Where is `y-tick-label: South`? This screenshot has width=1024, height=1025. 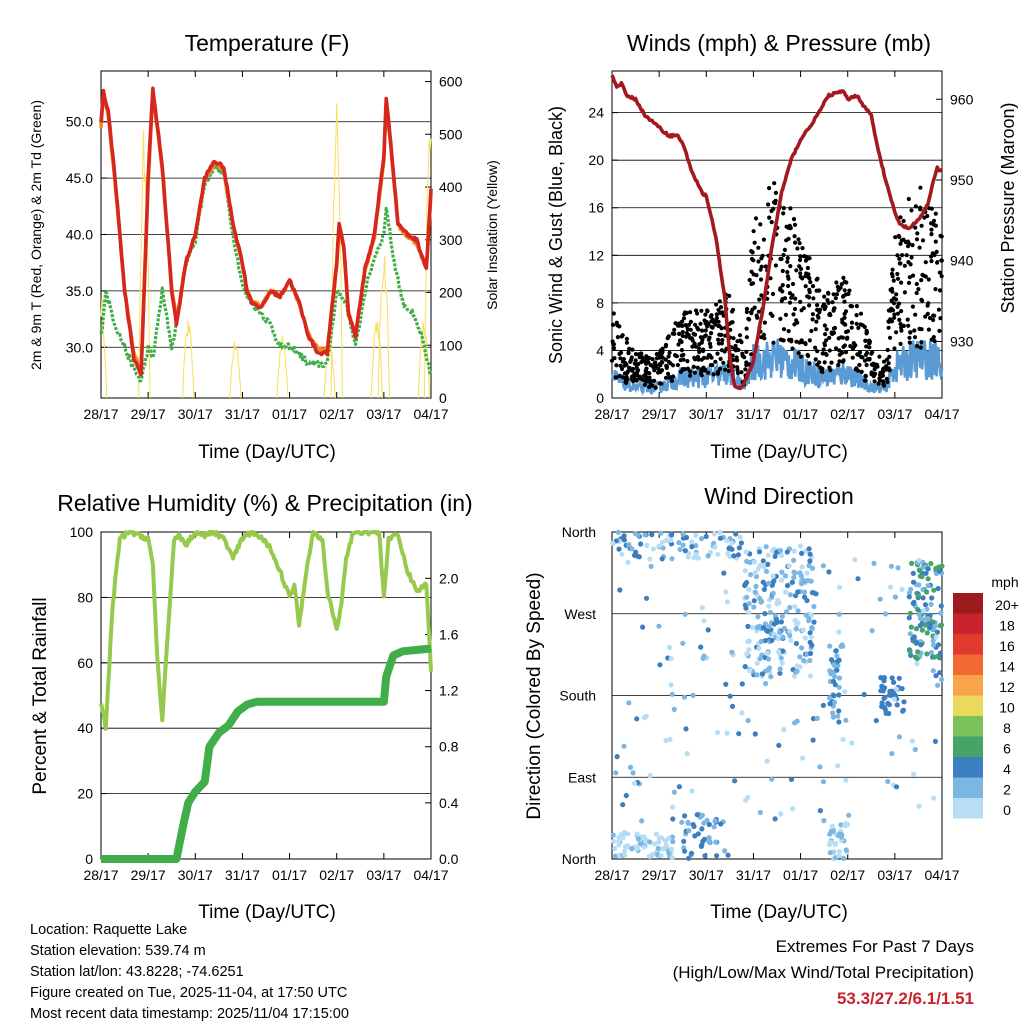 y-tick-label: South is located at coordinates (577, 696).